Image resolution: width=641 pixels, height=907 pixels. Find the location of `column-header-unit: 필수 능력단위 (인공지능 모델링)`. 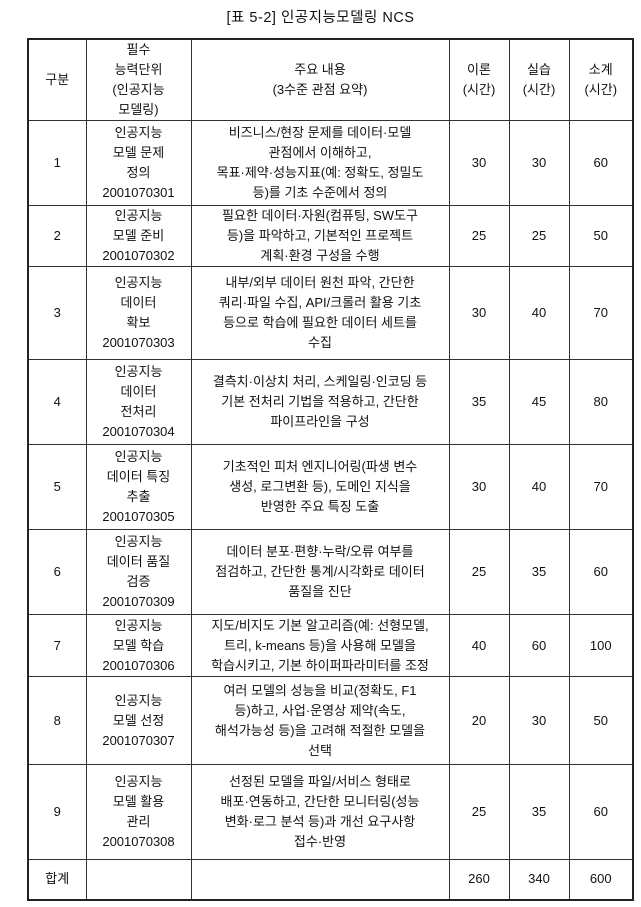

column-header-unit: 필수 능력단위 (인공지능 모델링) is located at coordinates (138, 79).